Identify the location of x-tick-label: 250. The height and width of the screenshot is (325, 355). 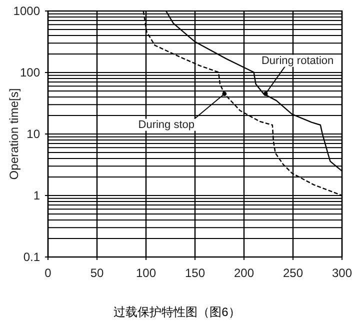
(293, 273).